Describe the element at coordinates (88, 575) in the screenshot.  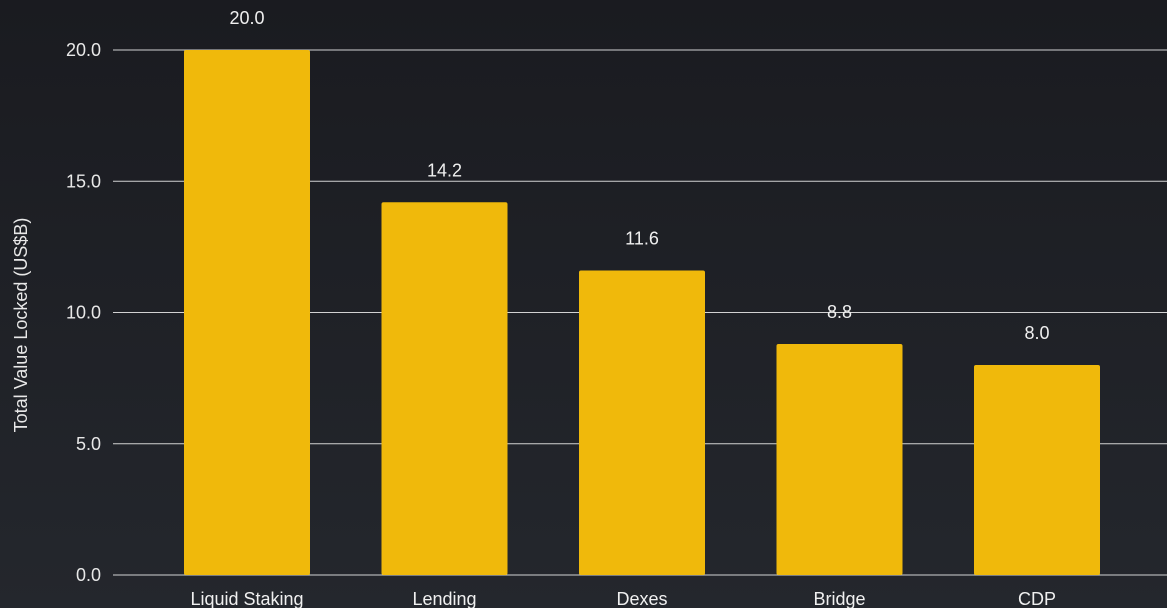
I see `y-tick-label: 0.0` at that location.